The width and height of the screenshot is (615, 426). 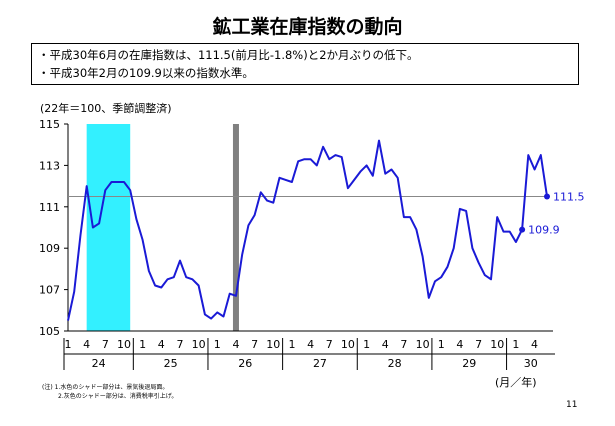 I want to click on page-title: 鉱工業在庫指数の動向, so click(x=307, y=27).